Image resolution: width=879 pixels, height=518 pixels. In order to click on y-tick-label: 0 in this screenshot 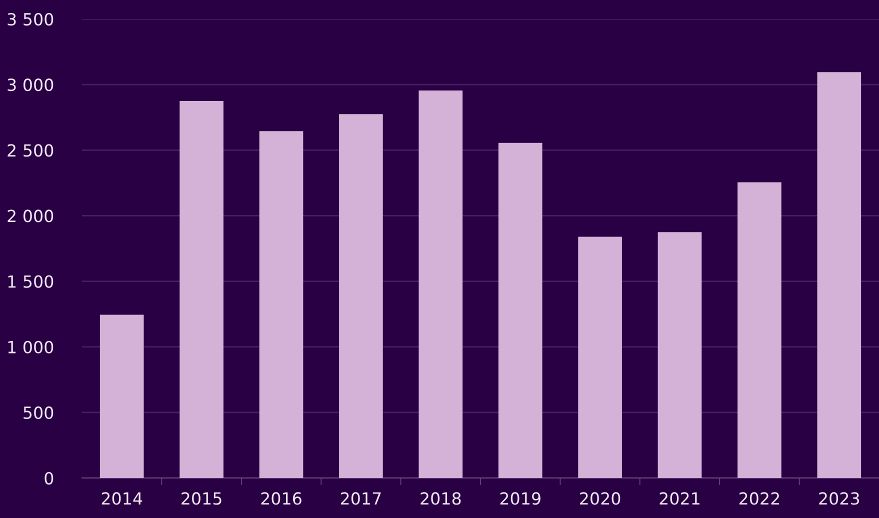, I will do `click(49, 478)`.